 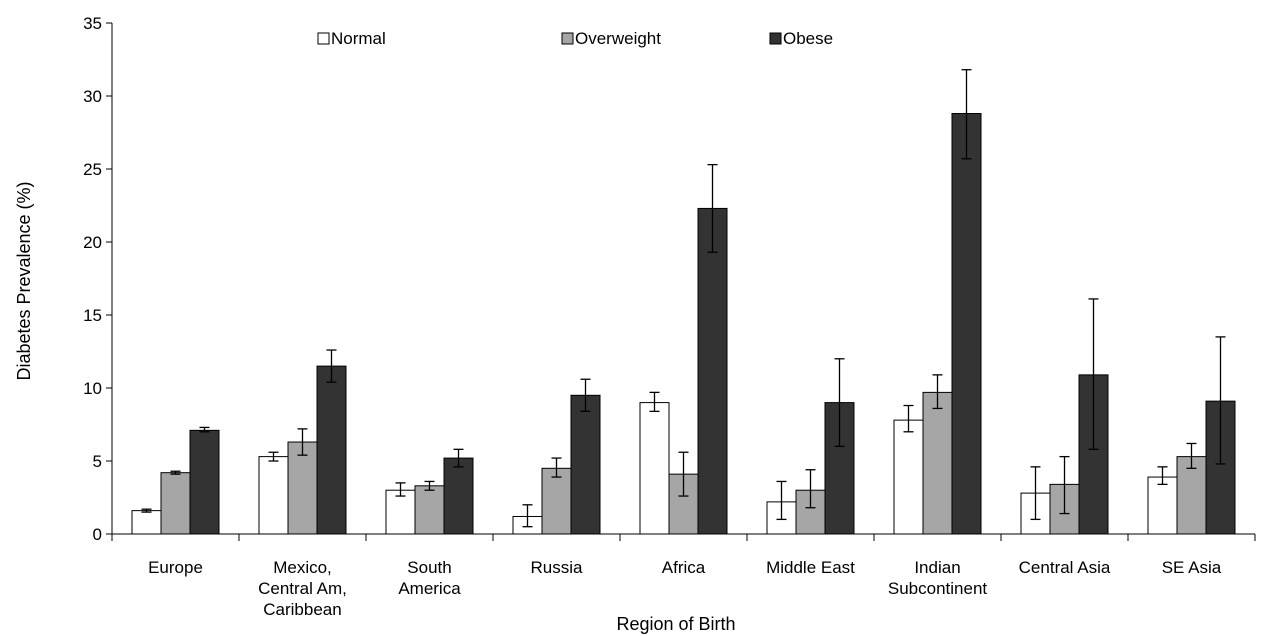 What do you see at coordinates (92, 23) in the screenshot?
I see `y-tick-label: 35` at bounding box center [92, 23].